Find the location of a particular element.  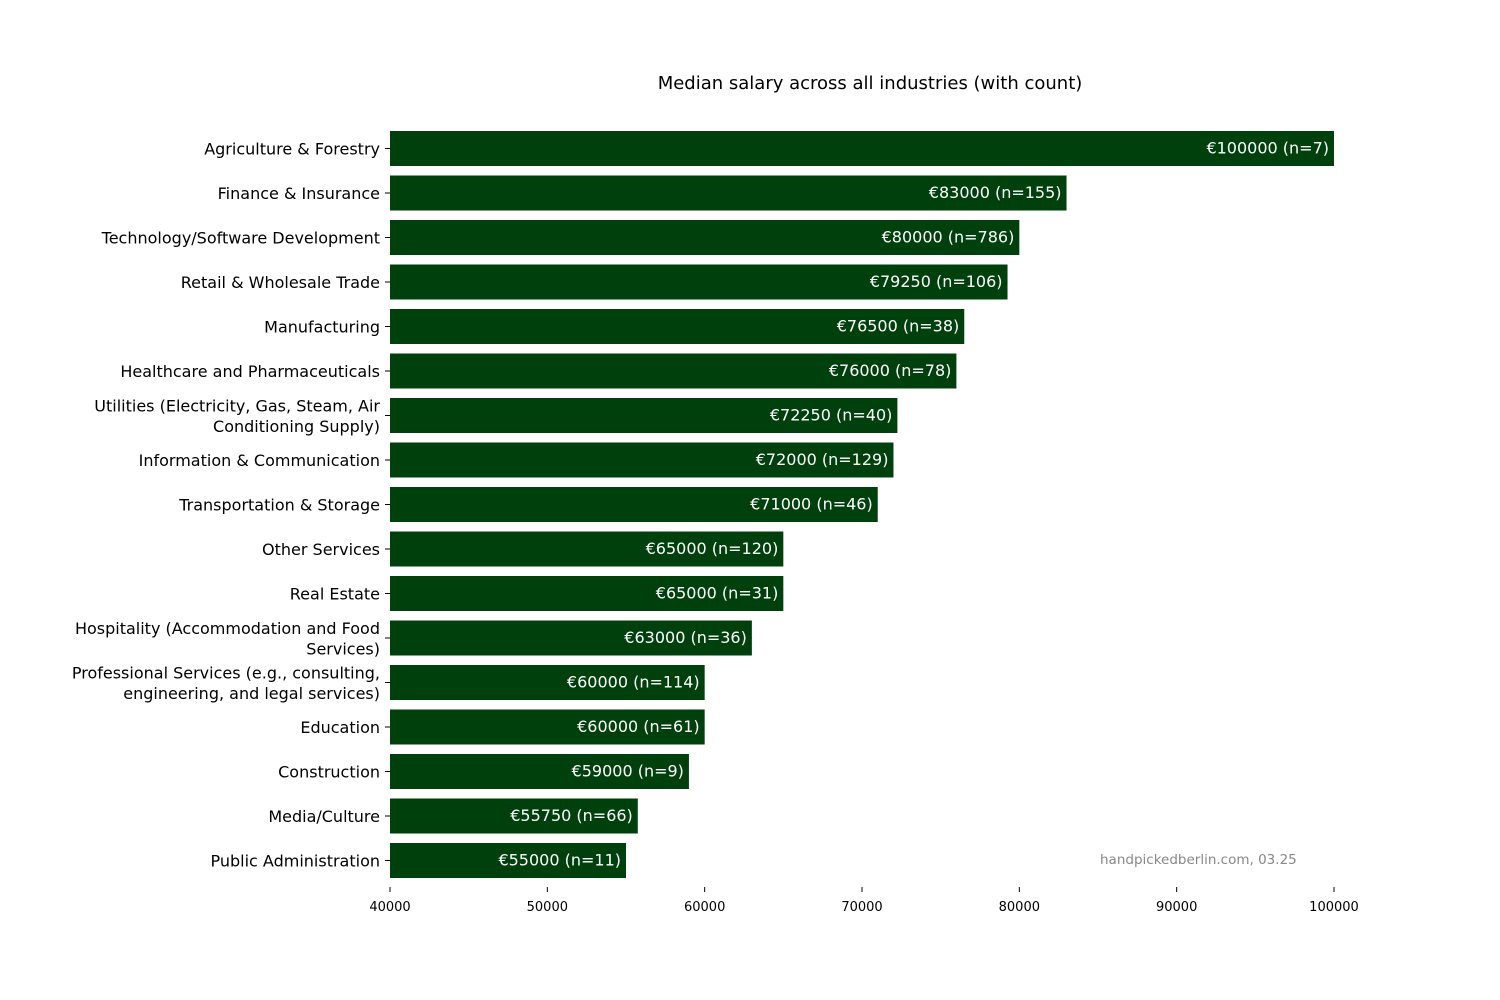

data-label: €59000 (n=9) is located at coordinates (628, 771).